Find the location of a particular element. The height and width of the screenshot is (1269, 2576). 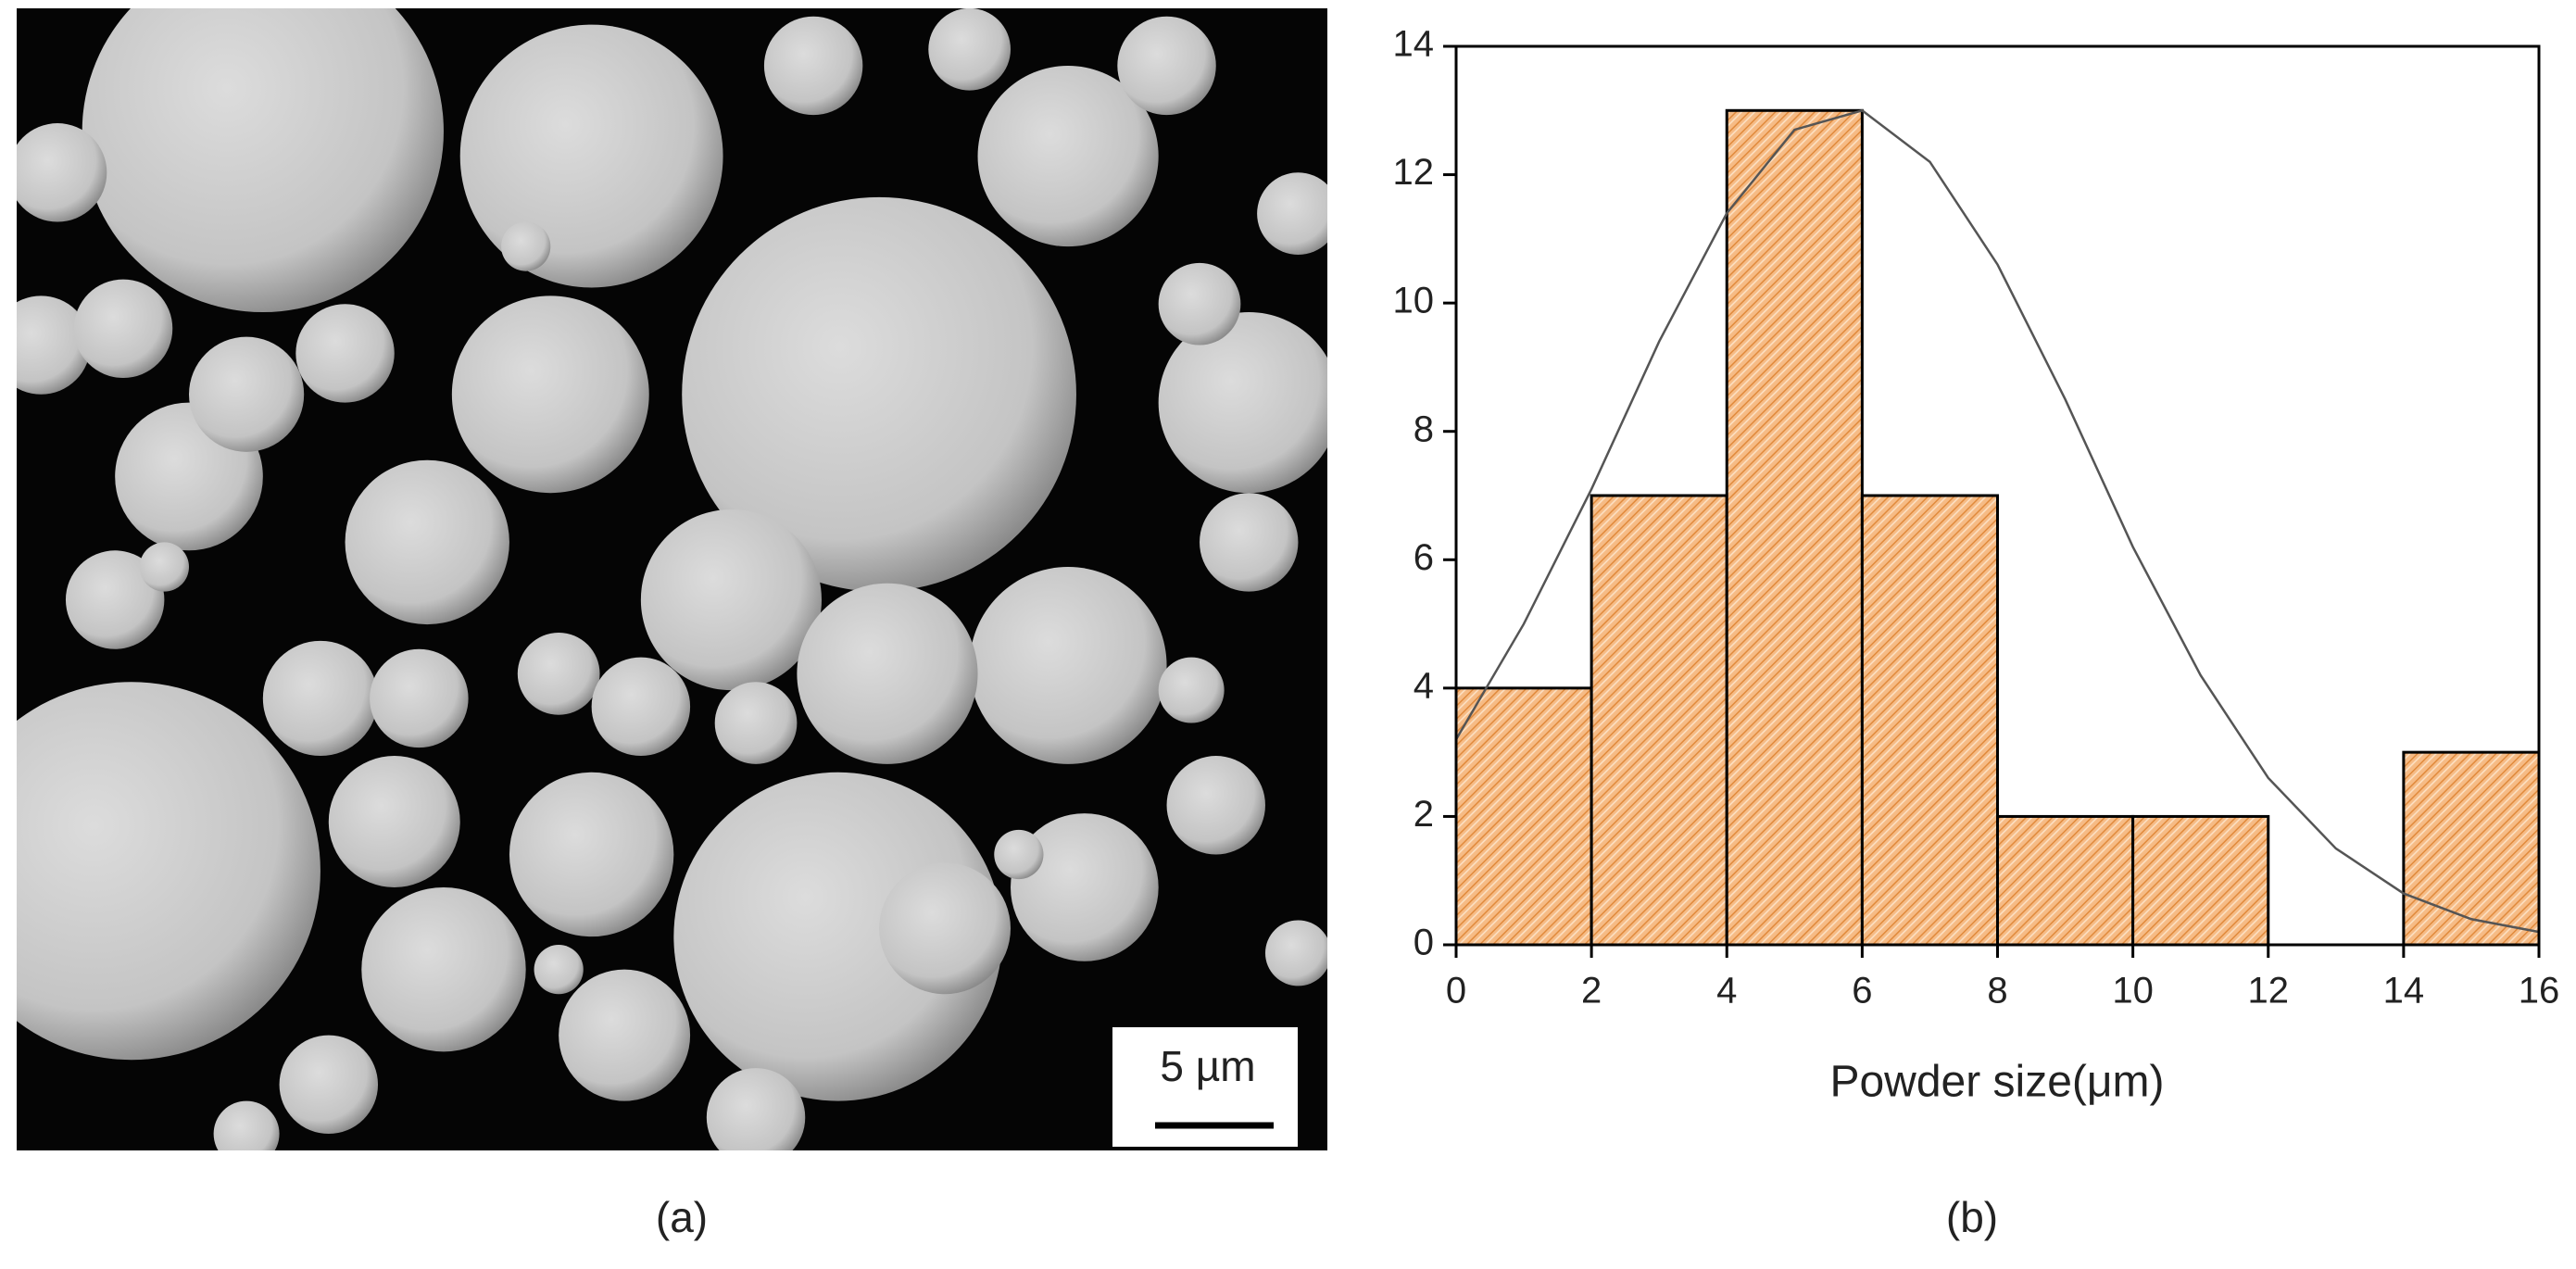

y-tick-label: 0 is located at coordinates (1424, 943).